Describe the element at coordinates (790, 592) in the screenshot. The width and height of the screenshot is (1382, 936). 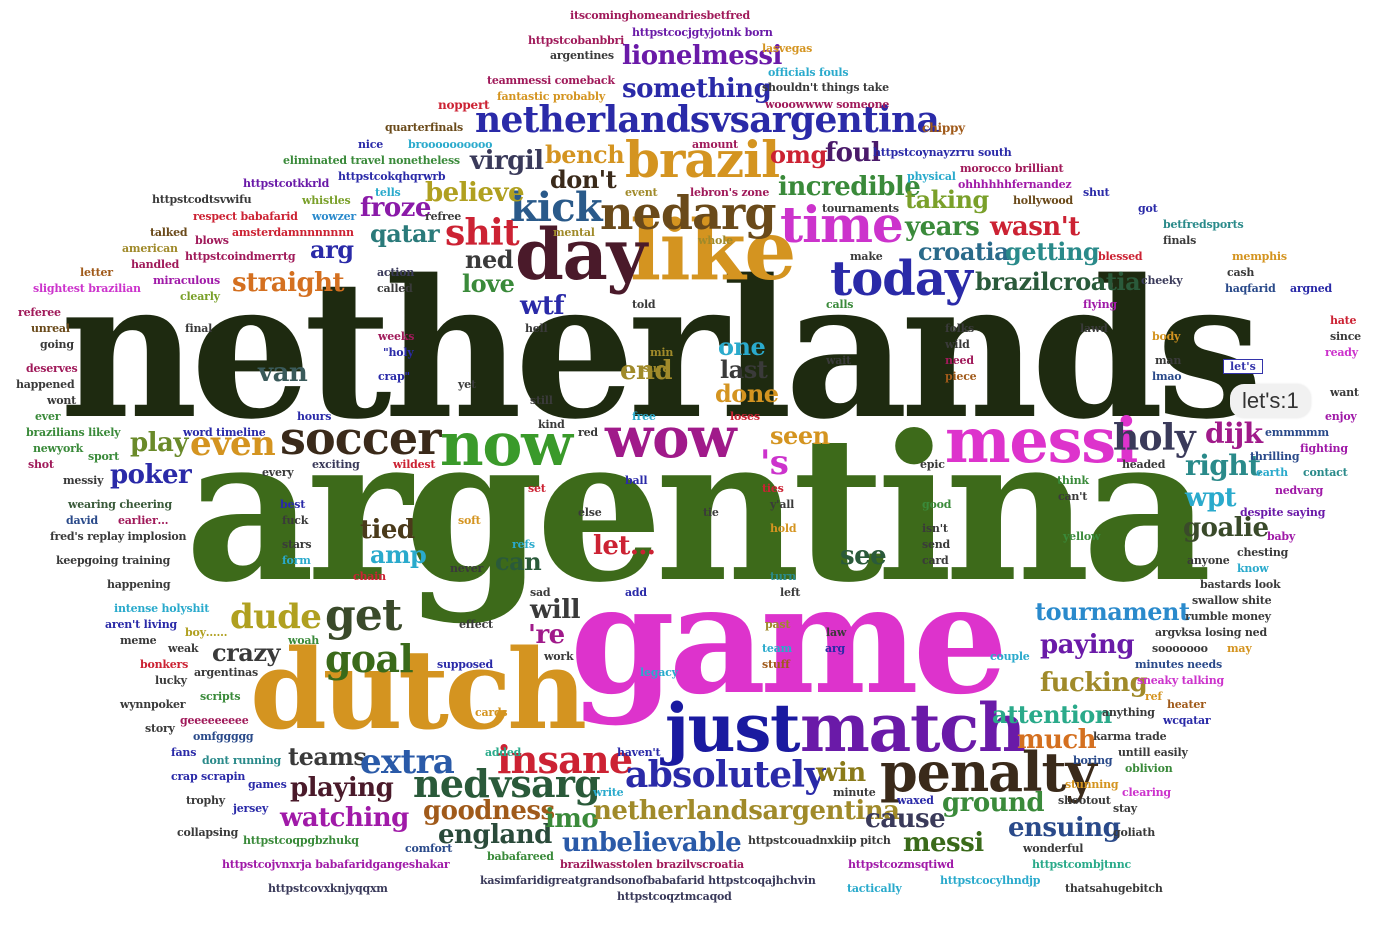
I see `cloud-word: left` at that location.